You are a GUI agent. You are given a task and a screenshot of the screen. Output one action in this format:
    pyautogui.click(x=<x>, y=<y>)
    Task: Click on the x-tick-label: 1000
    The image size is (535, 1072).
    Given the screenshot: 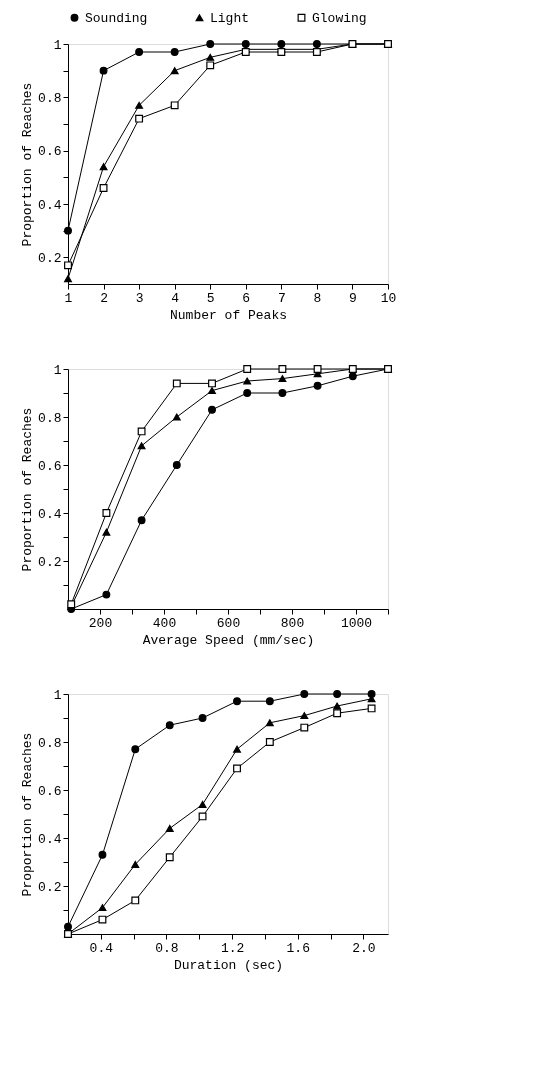 What is the action you would take?
    pyautogui.click(x=356, y=623)
    